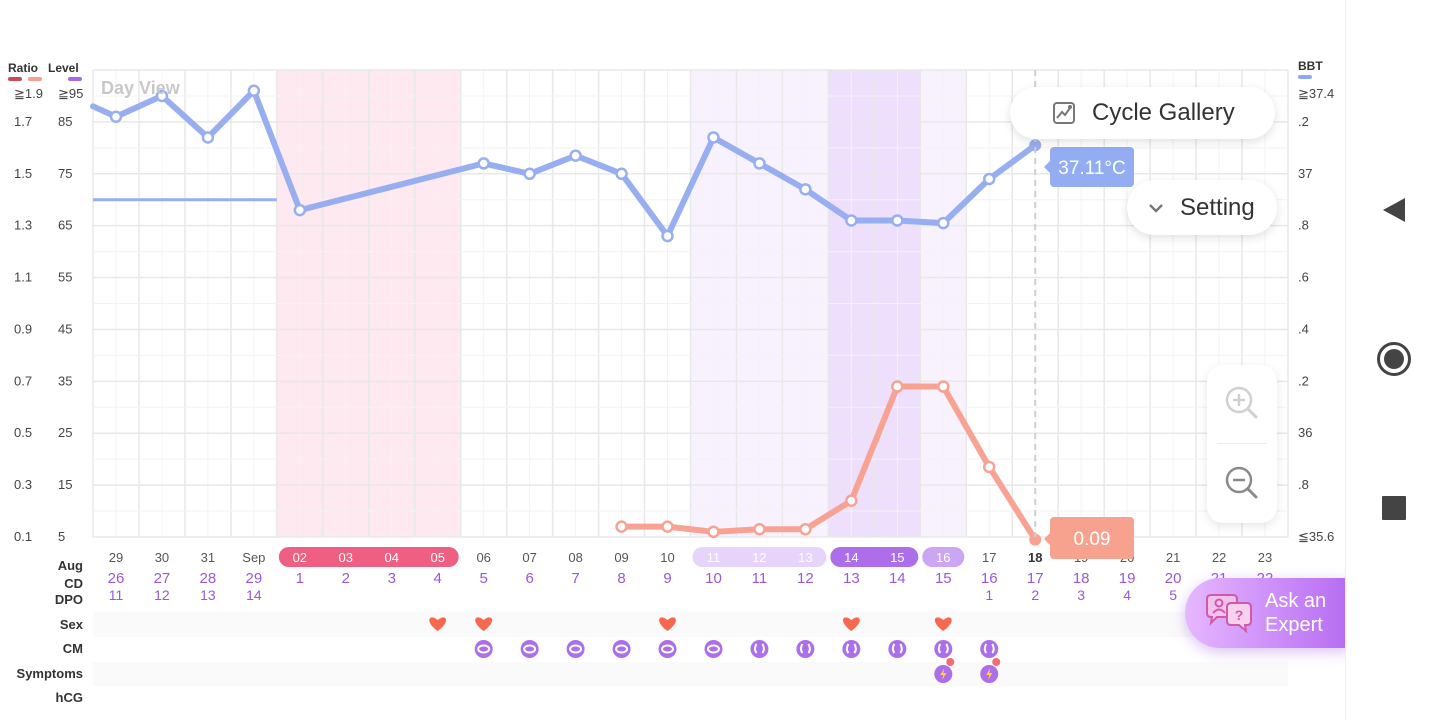 The height and width of the screenshot is (720, 1440). What do you see at coordinates (208, 578) in the screenshot?
I see `cd-label: 28` at bounding box center [208, 578].